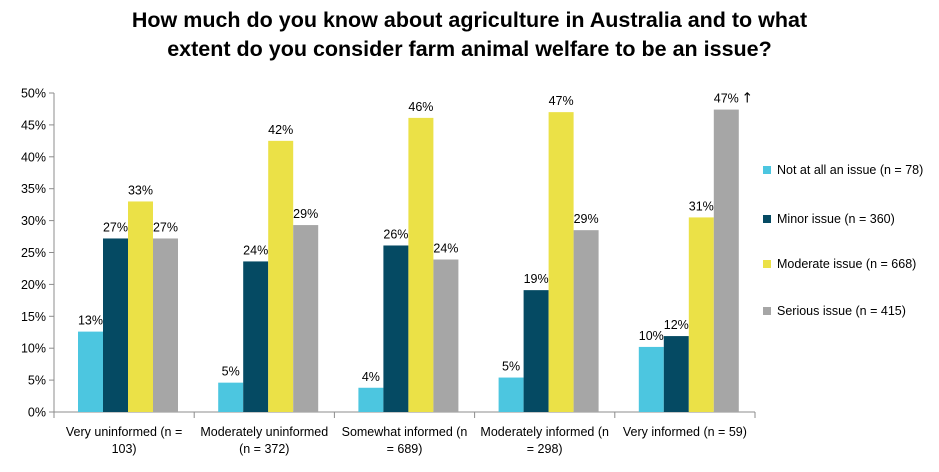 The image size is (939, 472). I want to click on y-tick-label: 15%, so click(33, 317).